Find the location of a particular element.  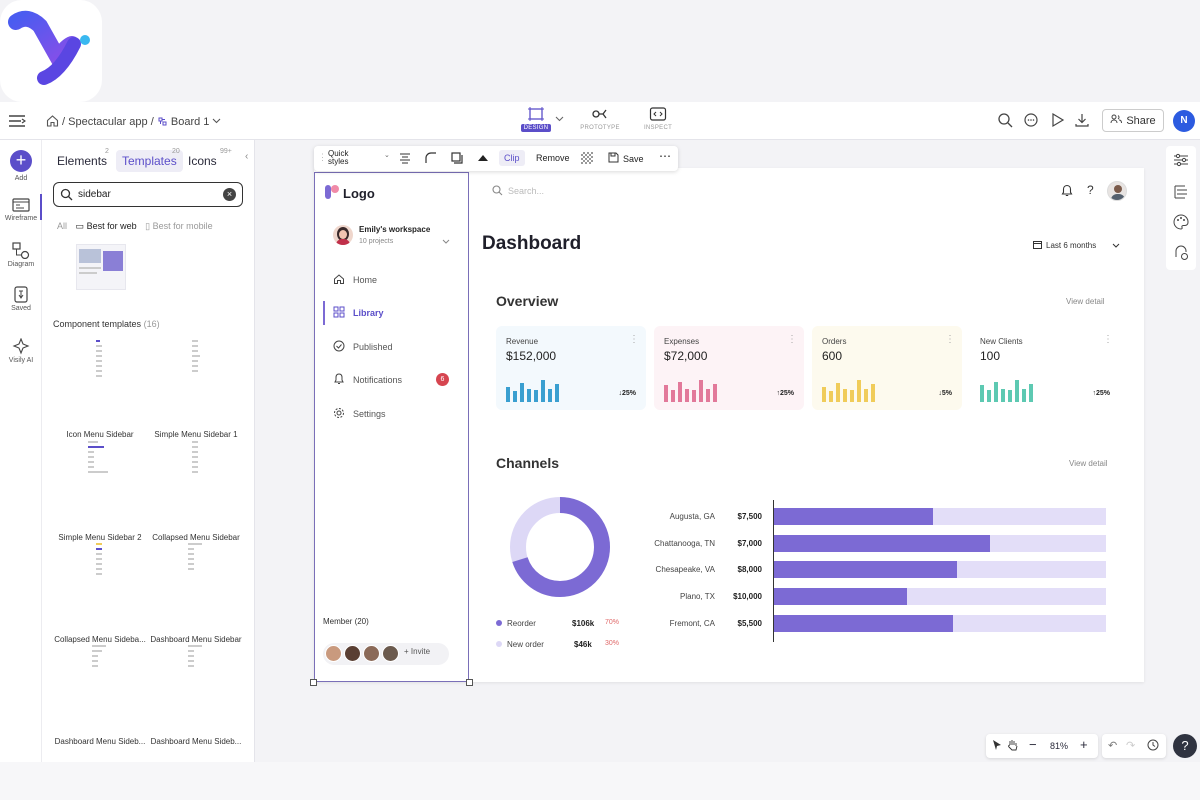

kpi-card: New Clients 100 ⋮ ↑25% is located at coordinates (1045, 368).